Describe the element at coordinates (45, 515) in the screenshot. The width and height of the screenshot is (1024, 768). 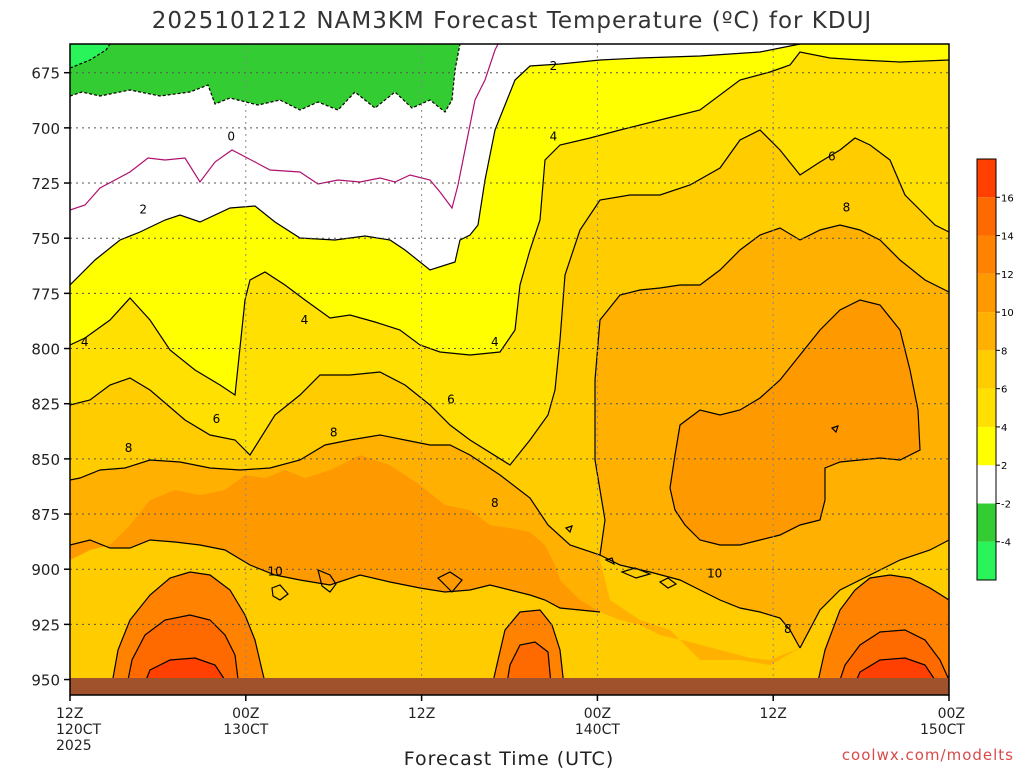
I see `y-tick-label: 875` at that location.